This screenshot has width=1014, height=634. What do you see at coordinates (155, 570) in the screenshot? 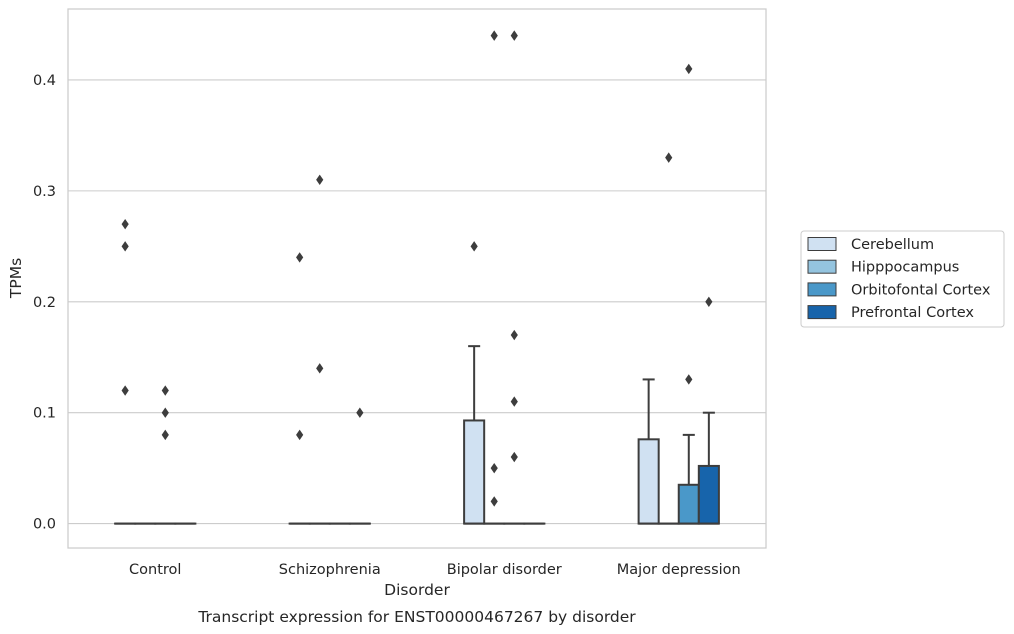
I see `x-tick-label: Control` at bounding box center [155, 570].